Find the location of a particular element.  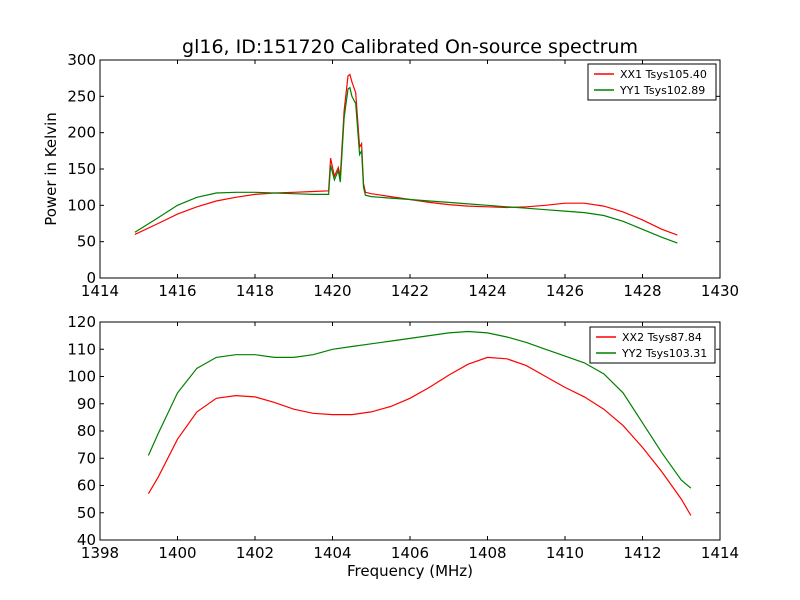

y-tick-label: 40 is located at coordinates (86, 540).